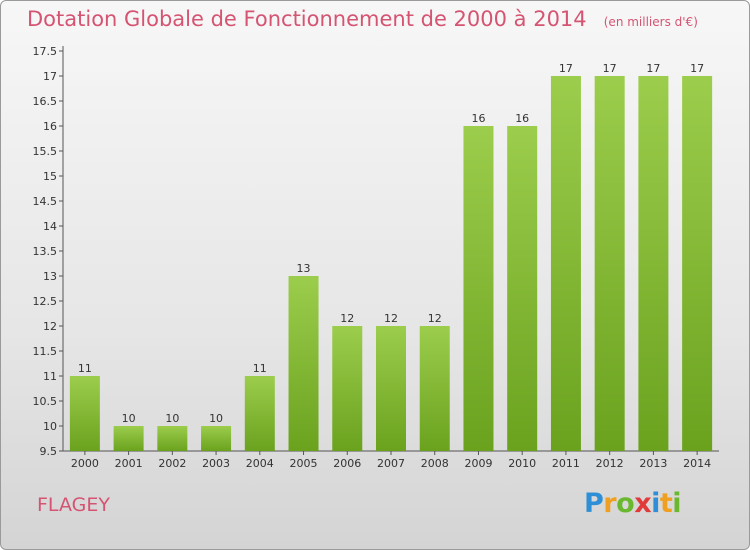  Describe the element at coordinates (45, 151) in the screenshot. I see `y-tick-label: 15.5` at that location.